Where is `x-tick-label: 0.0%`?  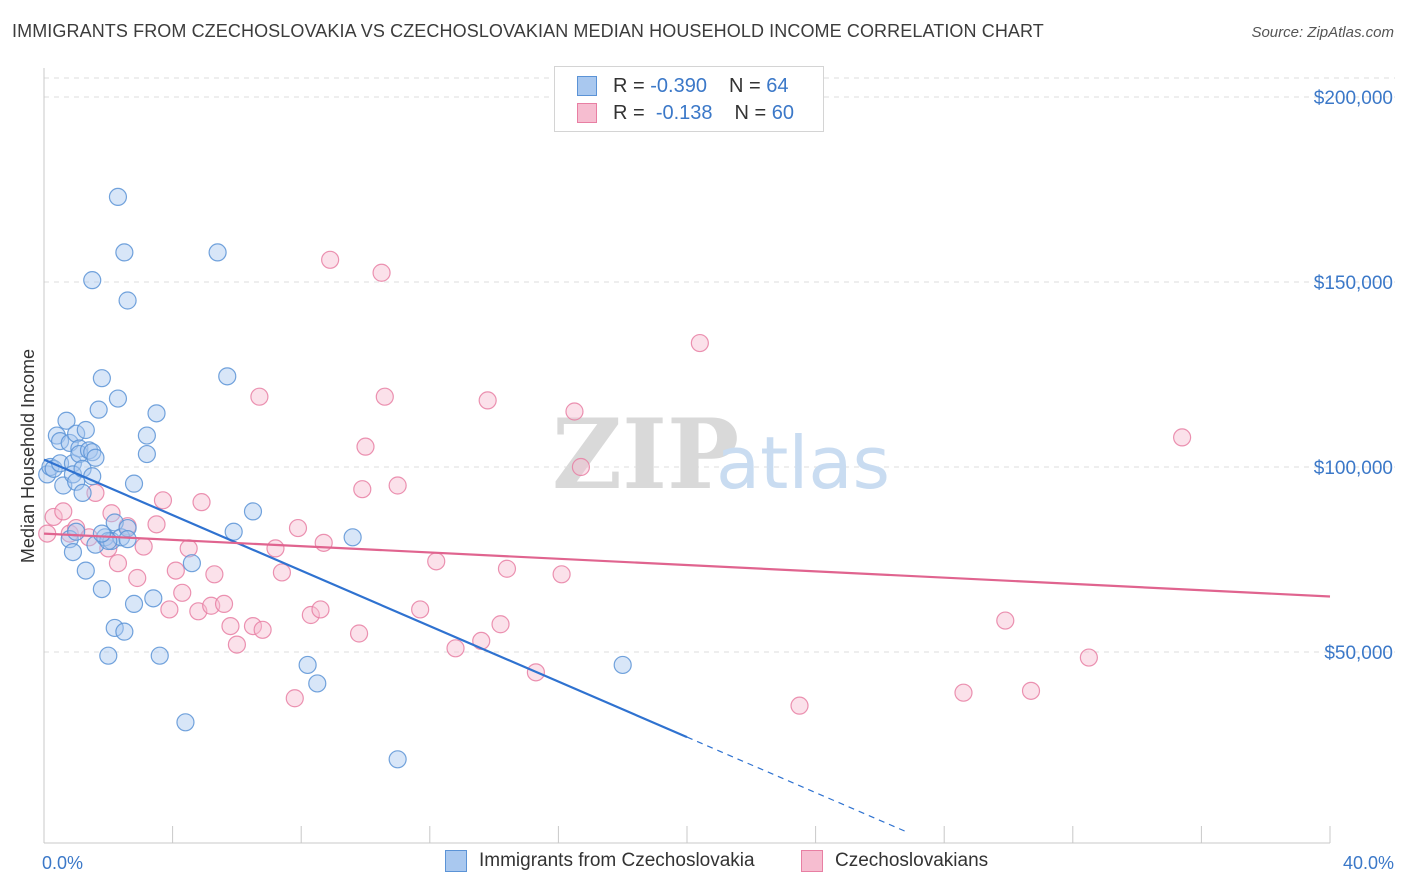 x-tick-label: 0.0% is located at coordinates (62, 863).